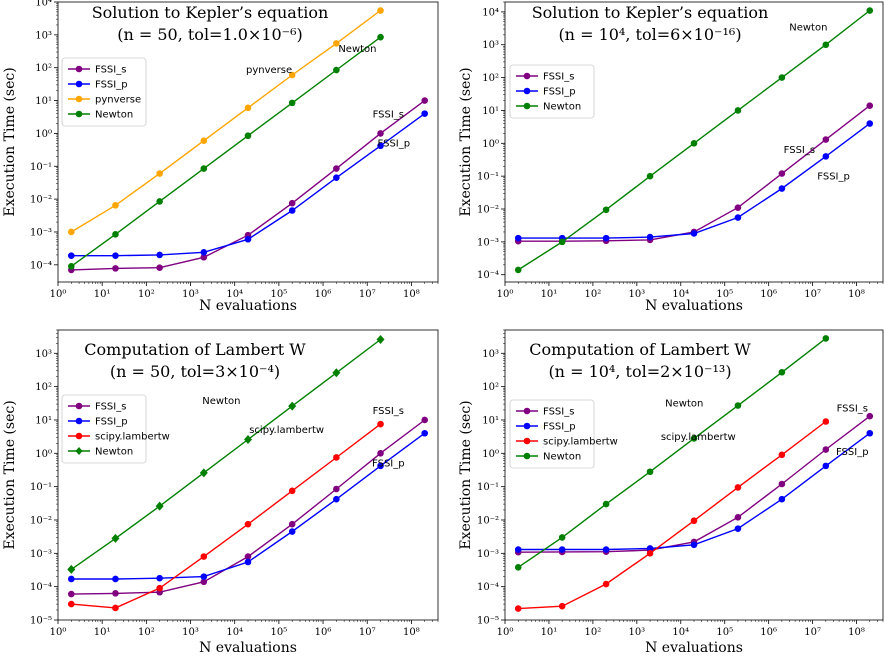 The height and width of the screenshot is (661, 884). What do you see at coordinates (812, 632) in the screenshot?
I see `x-tick-label: 10⁷` at bounding box center [812, 632].